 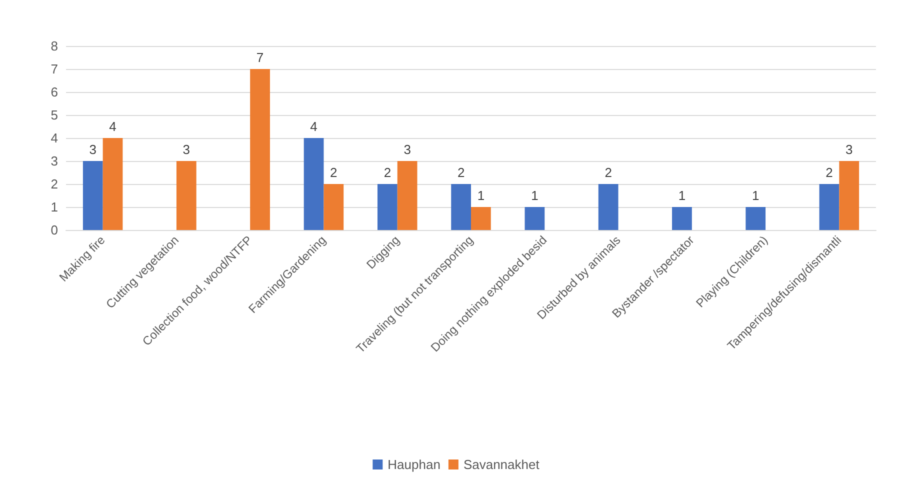 What do you see at coordinates (414, 464) in the screenshot?
I see `legend-label: Hauphan` at bounding box center [414, 464].